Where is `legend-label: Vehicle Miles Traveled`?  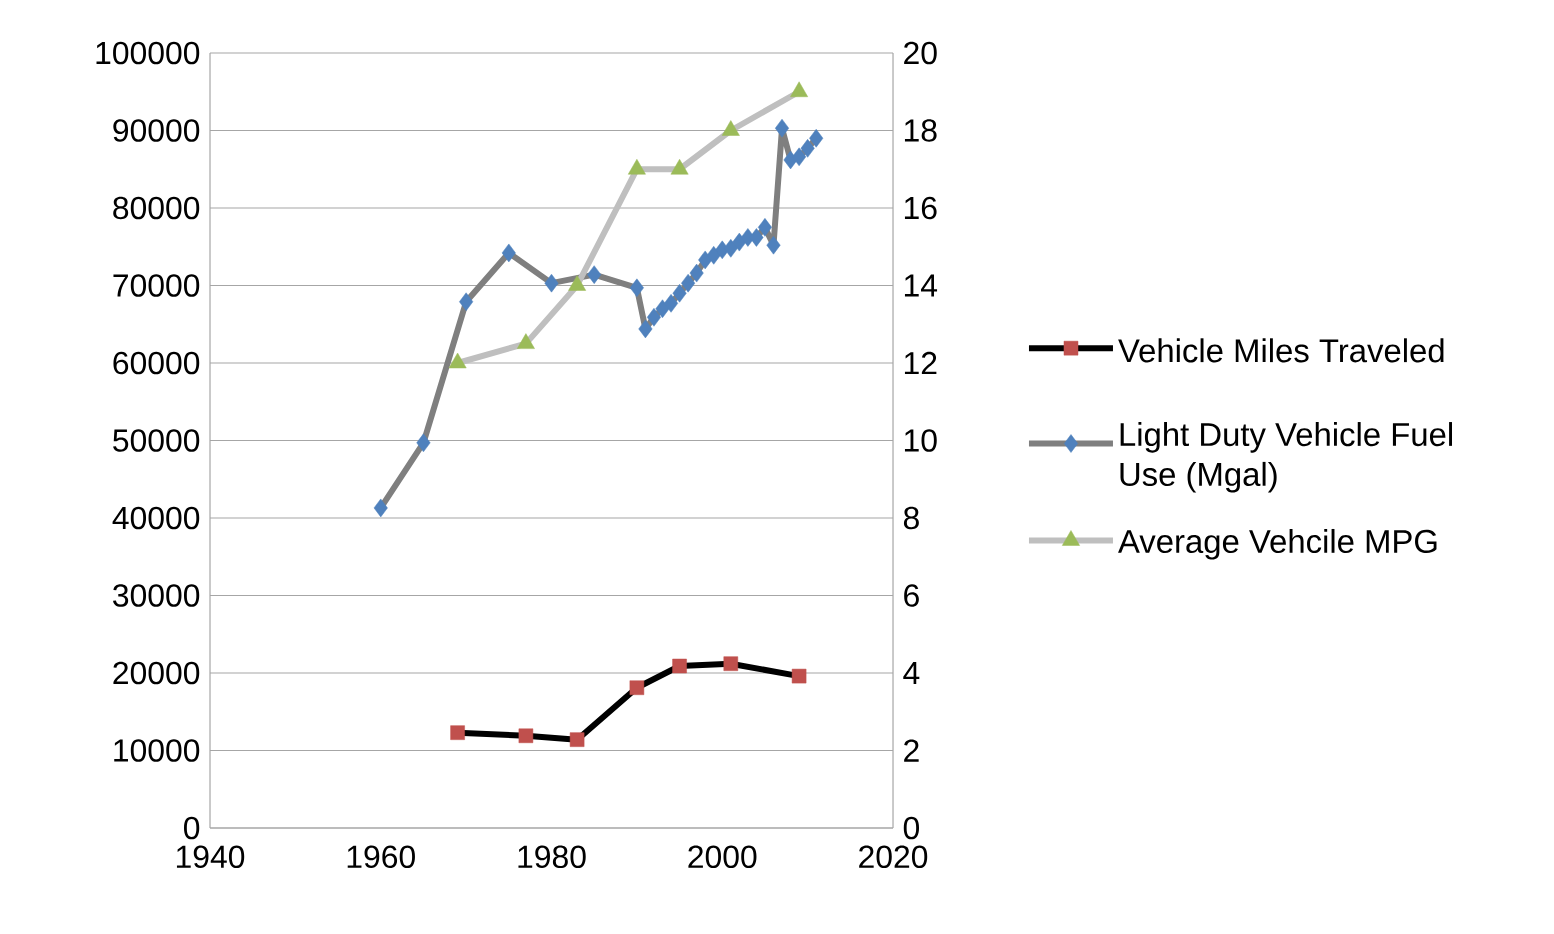 legend-label: Vehicle Miles Traveled is located at coordinates (1281, 350).